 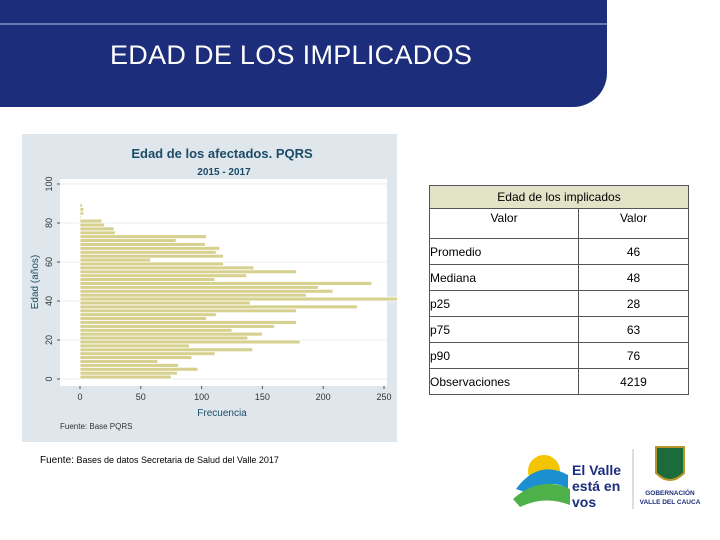 I want to click on wave-icon, so click(x=542, y=481).